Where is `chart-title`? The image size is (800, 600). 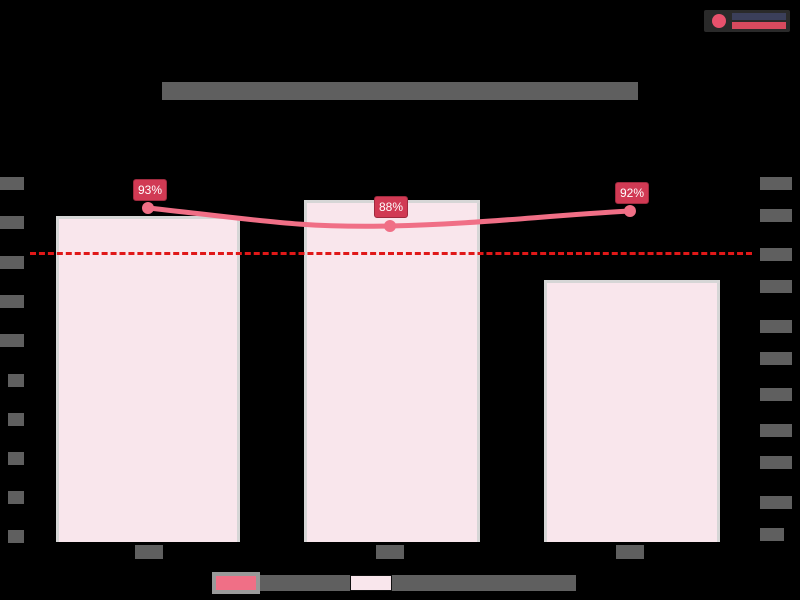 chart-title is located at coordinates (400, 91).